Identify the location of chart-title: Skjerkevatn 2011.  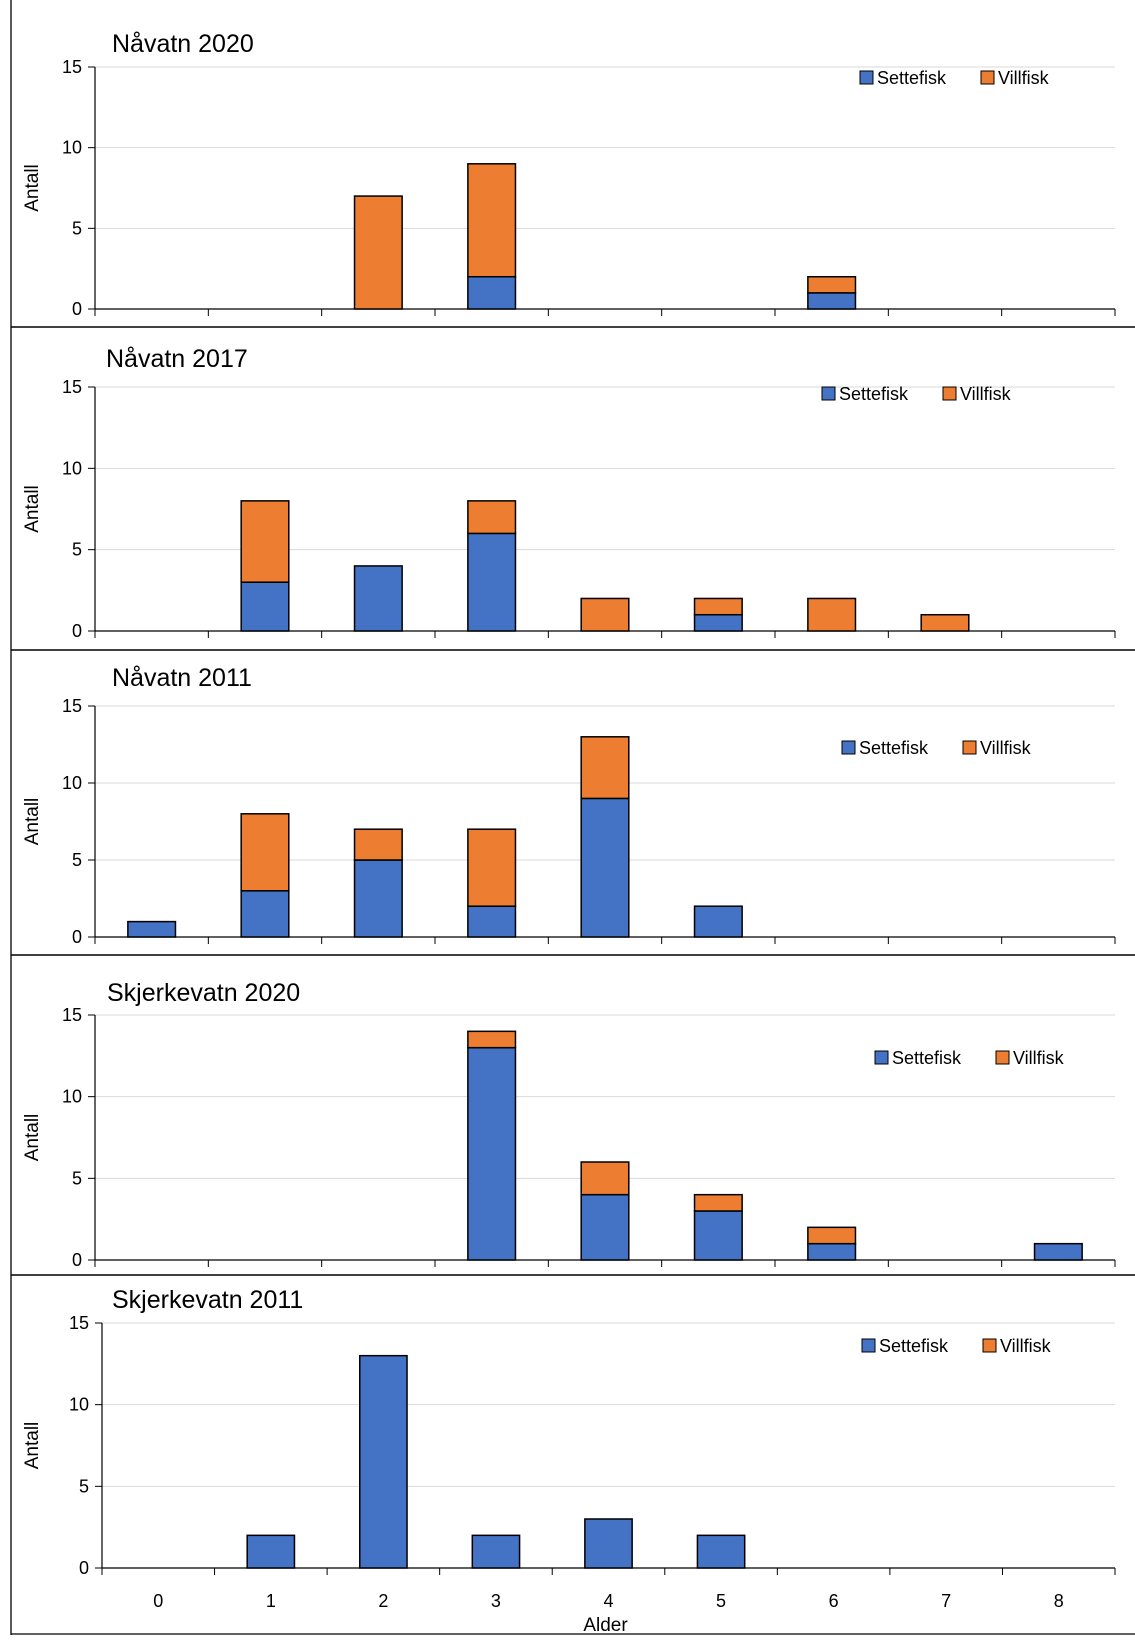
(207, 1300).